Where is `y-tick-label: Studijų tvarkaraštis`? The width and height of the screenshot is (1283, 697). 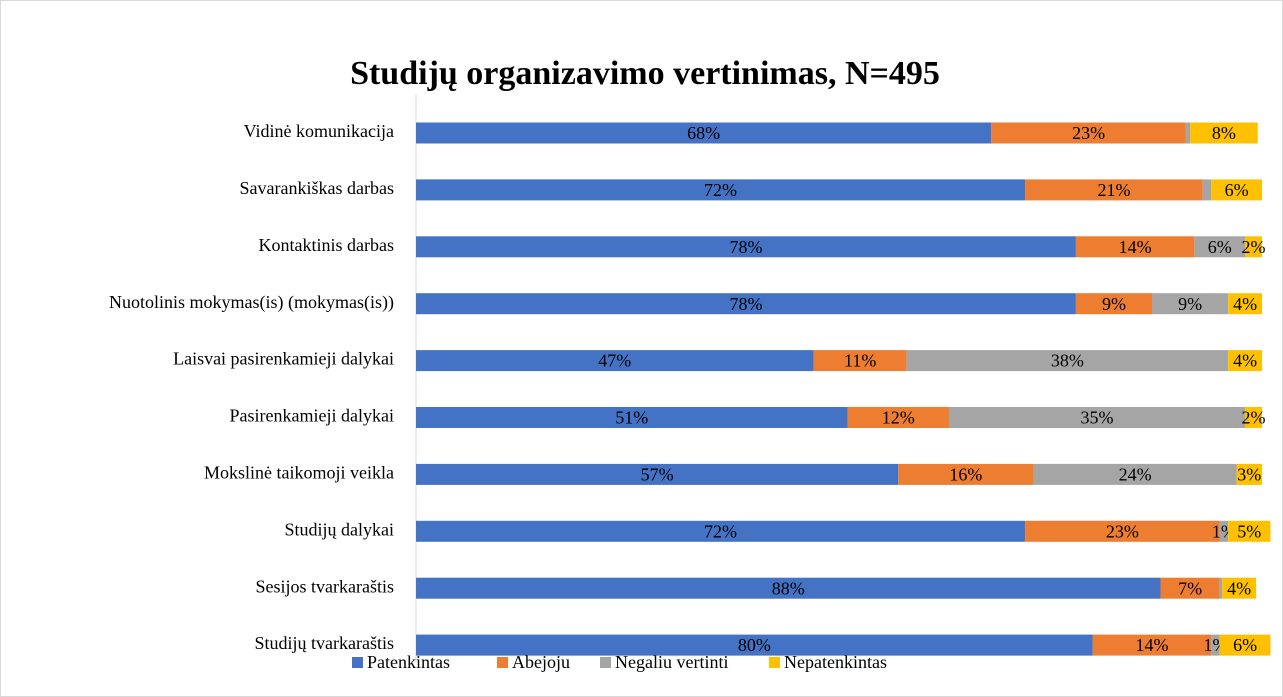
y-tick-label: Studijų tvarkaraštis is located at coordinates (324, 643).